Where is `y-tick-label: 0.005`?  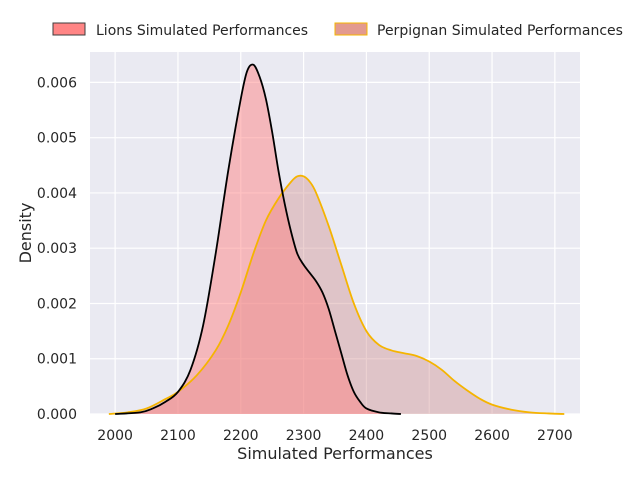
y-tick-label: 0.005 is located at coordinates (57, 139).